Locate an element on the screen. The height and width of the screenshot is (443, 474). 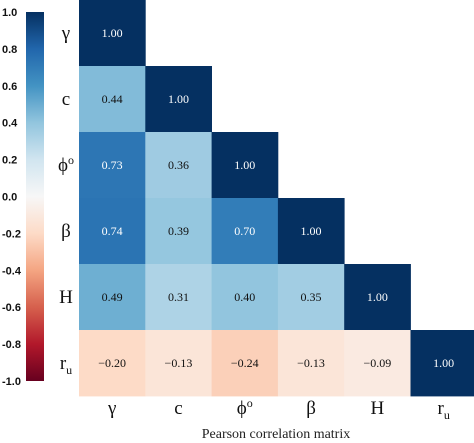
cell-value-label: 0.35 is located at coordinates (311, 297).